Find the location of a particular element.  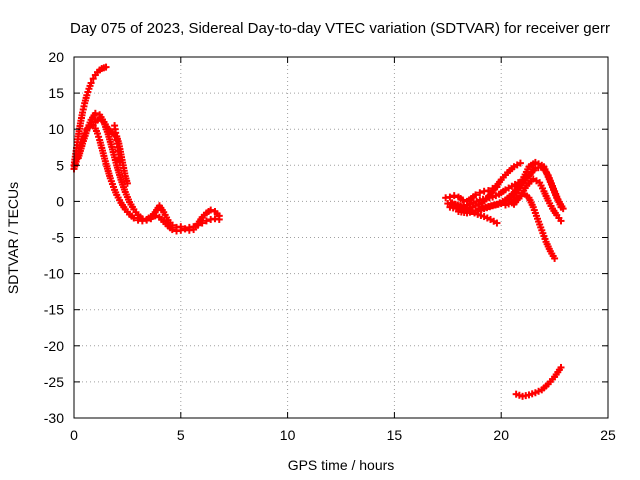

series-arc-l is located at coordinates (537, 200).